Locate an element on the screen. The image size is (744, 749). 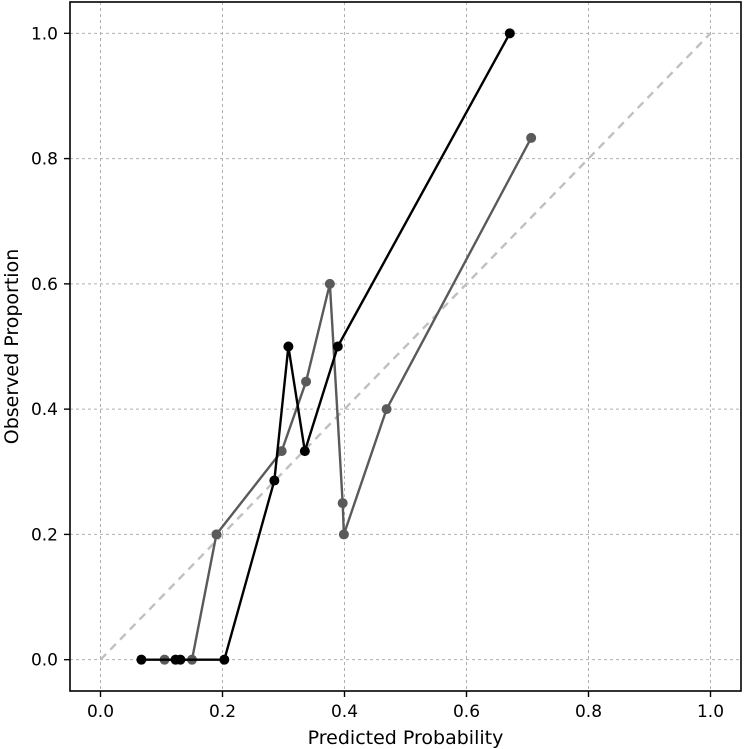
x-tick-label: 0.8 is located at coordinates (588, 712).